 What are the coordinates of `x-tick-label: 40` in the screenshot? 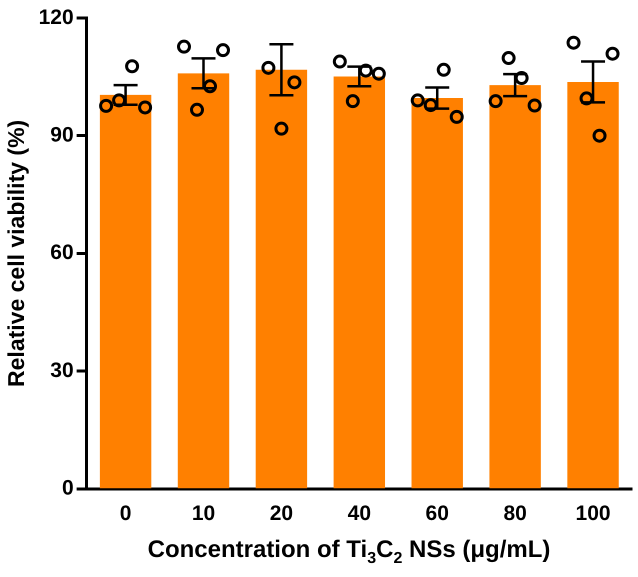 It's located at (359, 514).